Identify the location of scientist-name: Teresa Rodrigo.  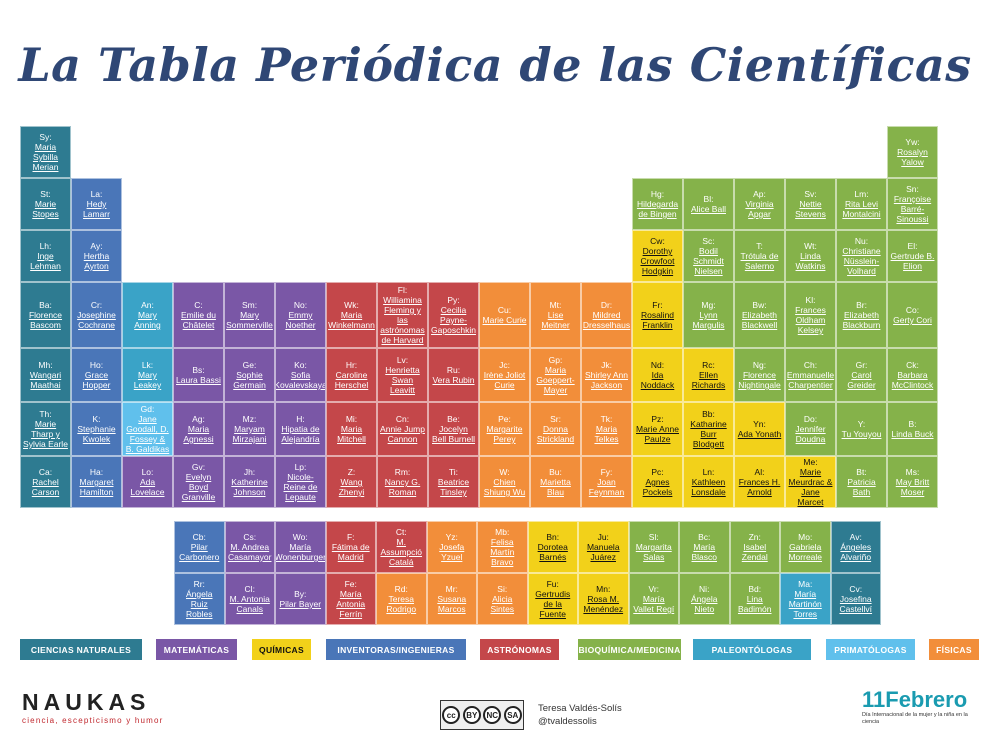
(401, 604).